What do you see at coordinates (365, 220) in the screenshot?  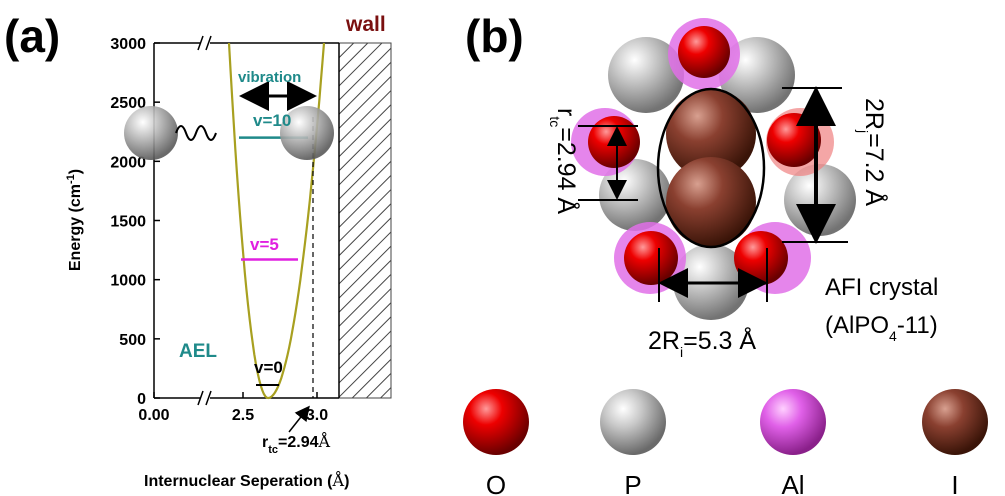 I see `wall-hatch` at bounding box center [365, 220].